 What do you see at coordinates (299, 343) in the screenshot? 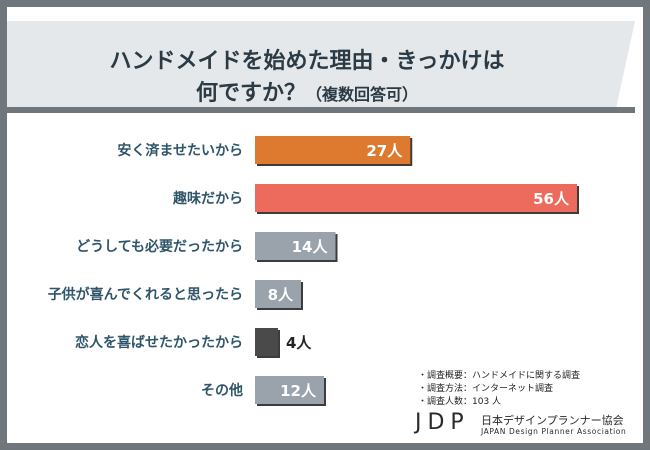
I see `value-label: 4人` at bounding box center [299, 343].